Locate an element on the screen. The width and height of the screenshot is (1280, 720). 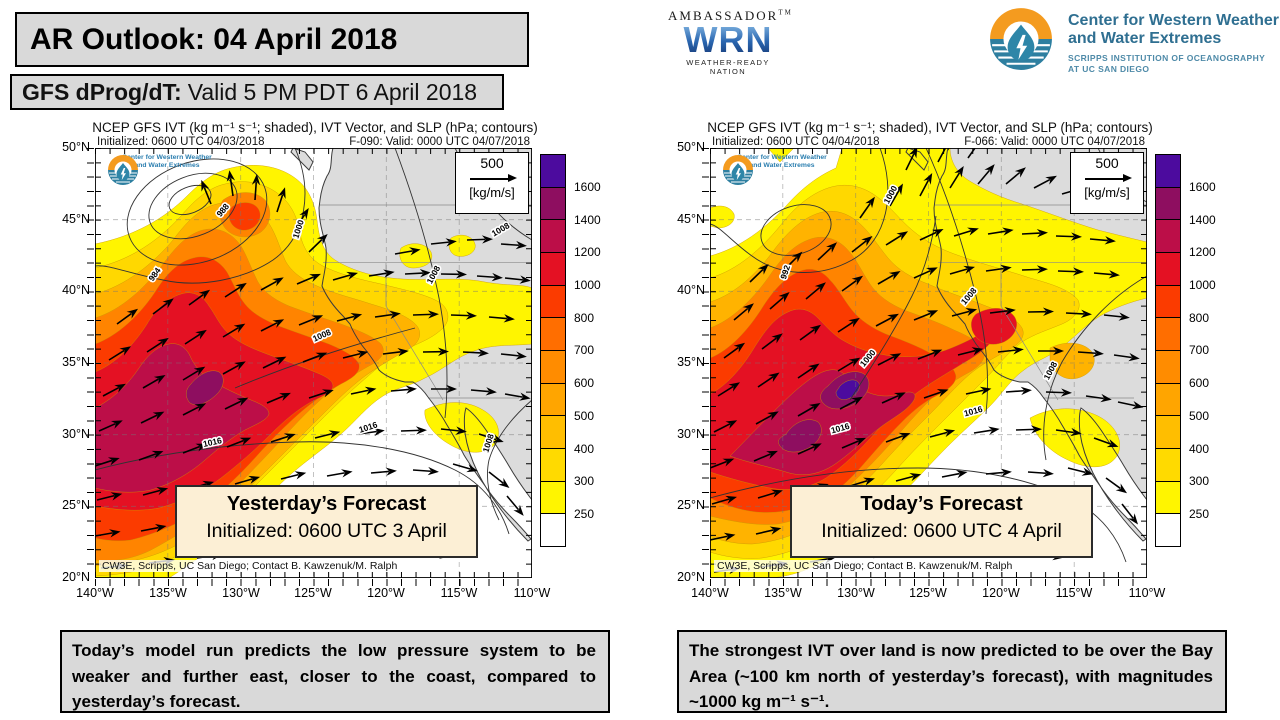
map-initialized: Initialized: 0600 UTC 04/04/2018 is located at coordinates (796, 142).